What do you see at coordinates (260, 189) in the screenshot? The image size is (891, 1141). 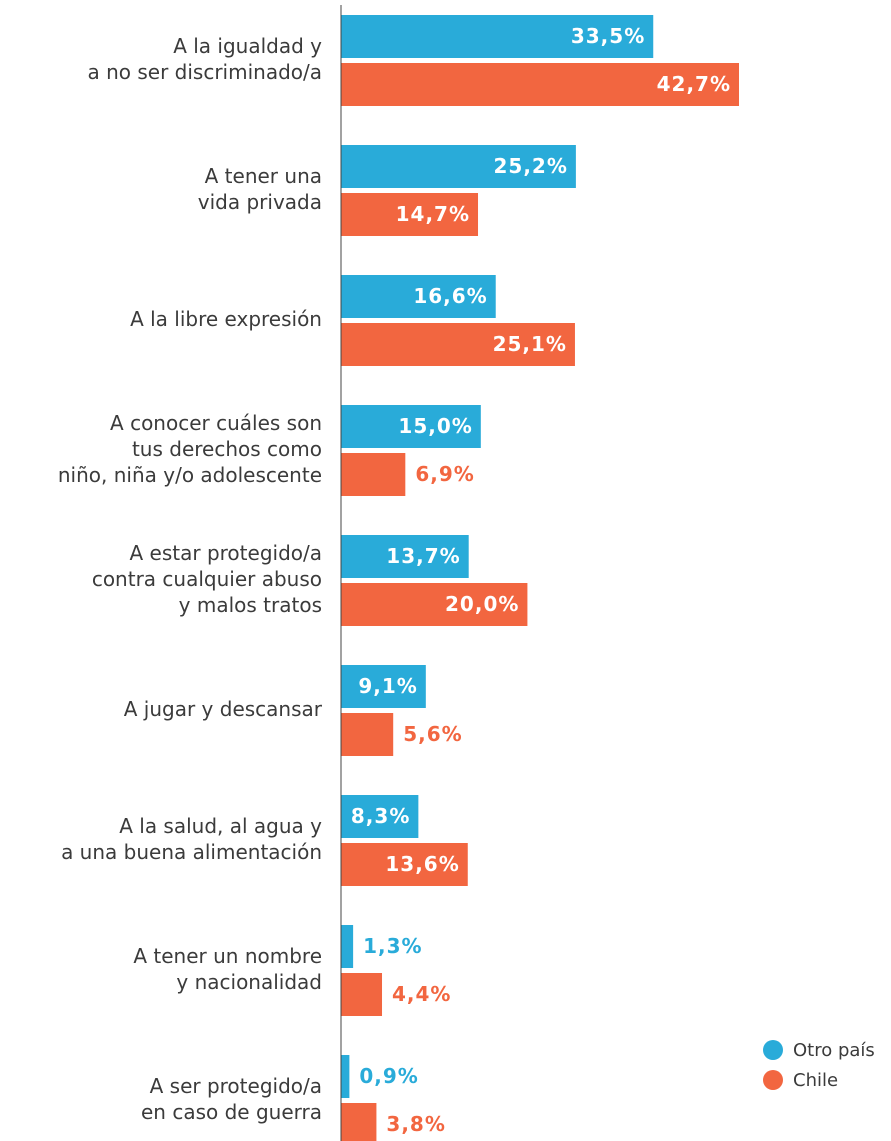 I see `category-label-1: A tener una vida privada` at bounding box center [260, 189].